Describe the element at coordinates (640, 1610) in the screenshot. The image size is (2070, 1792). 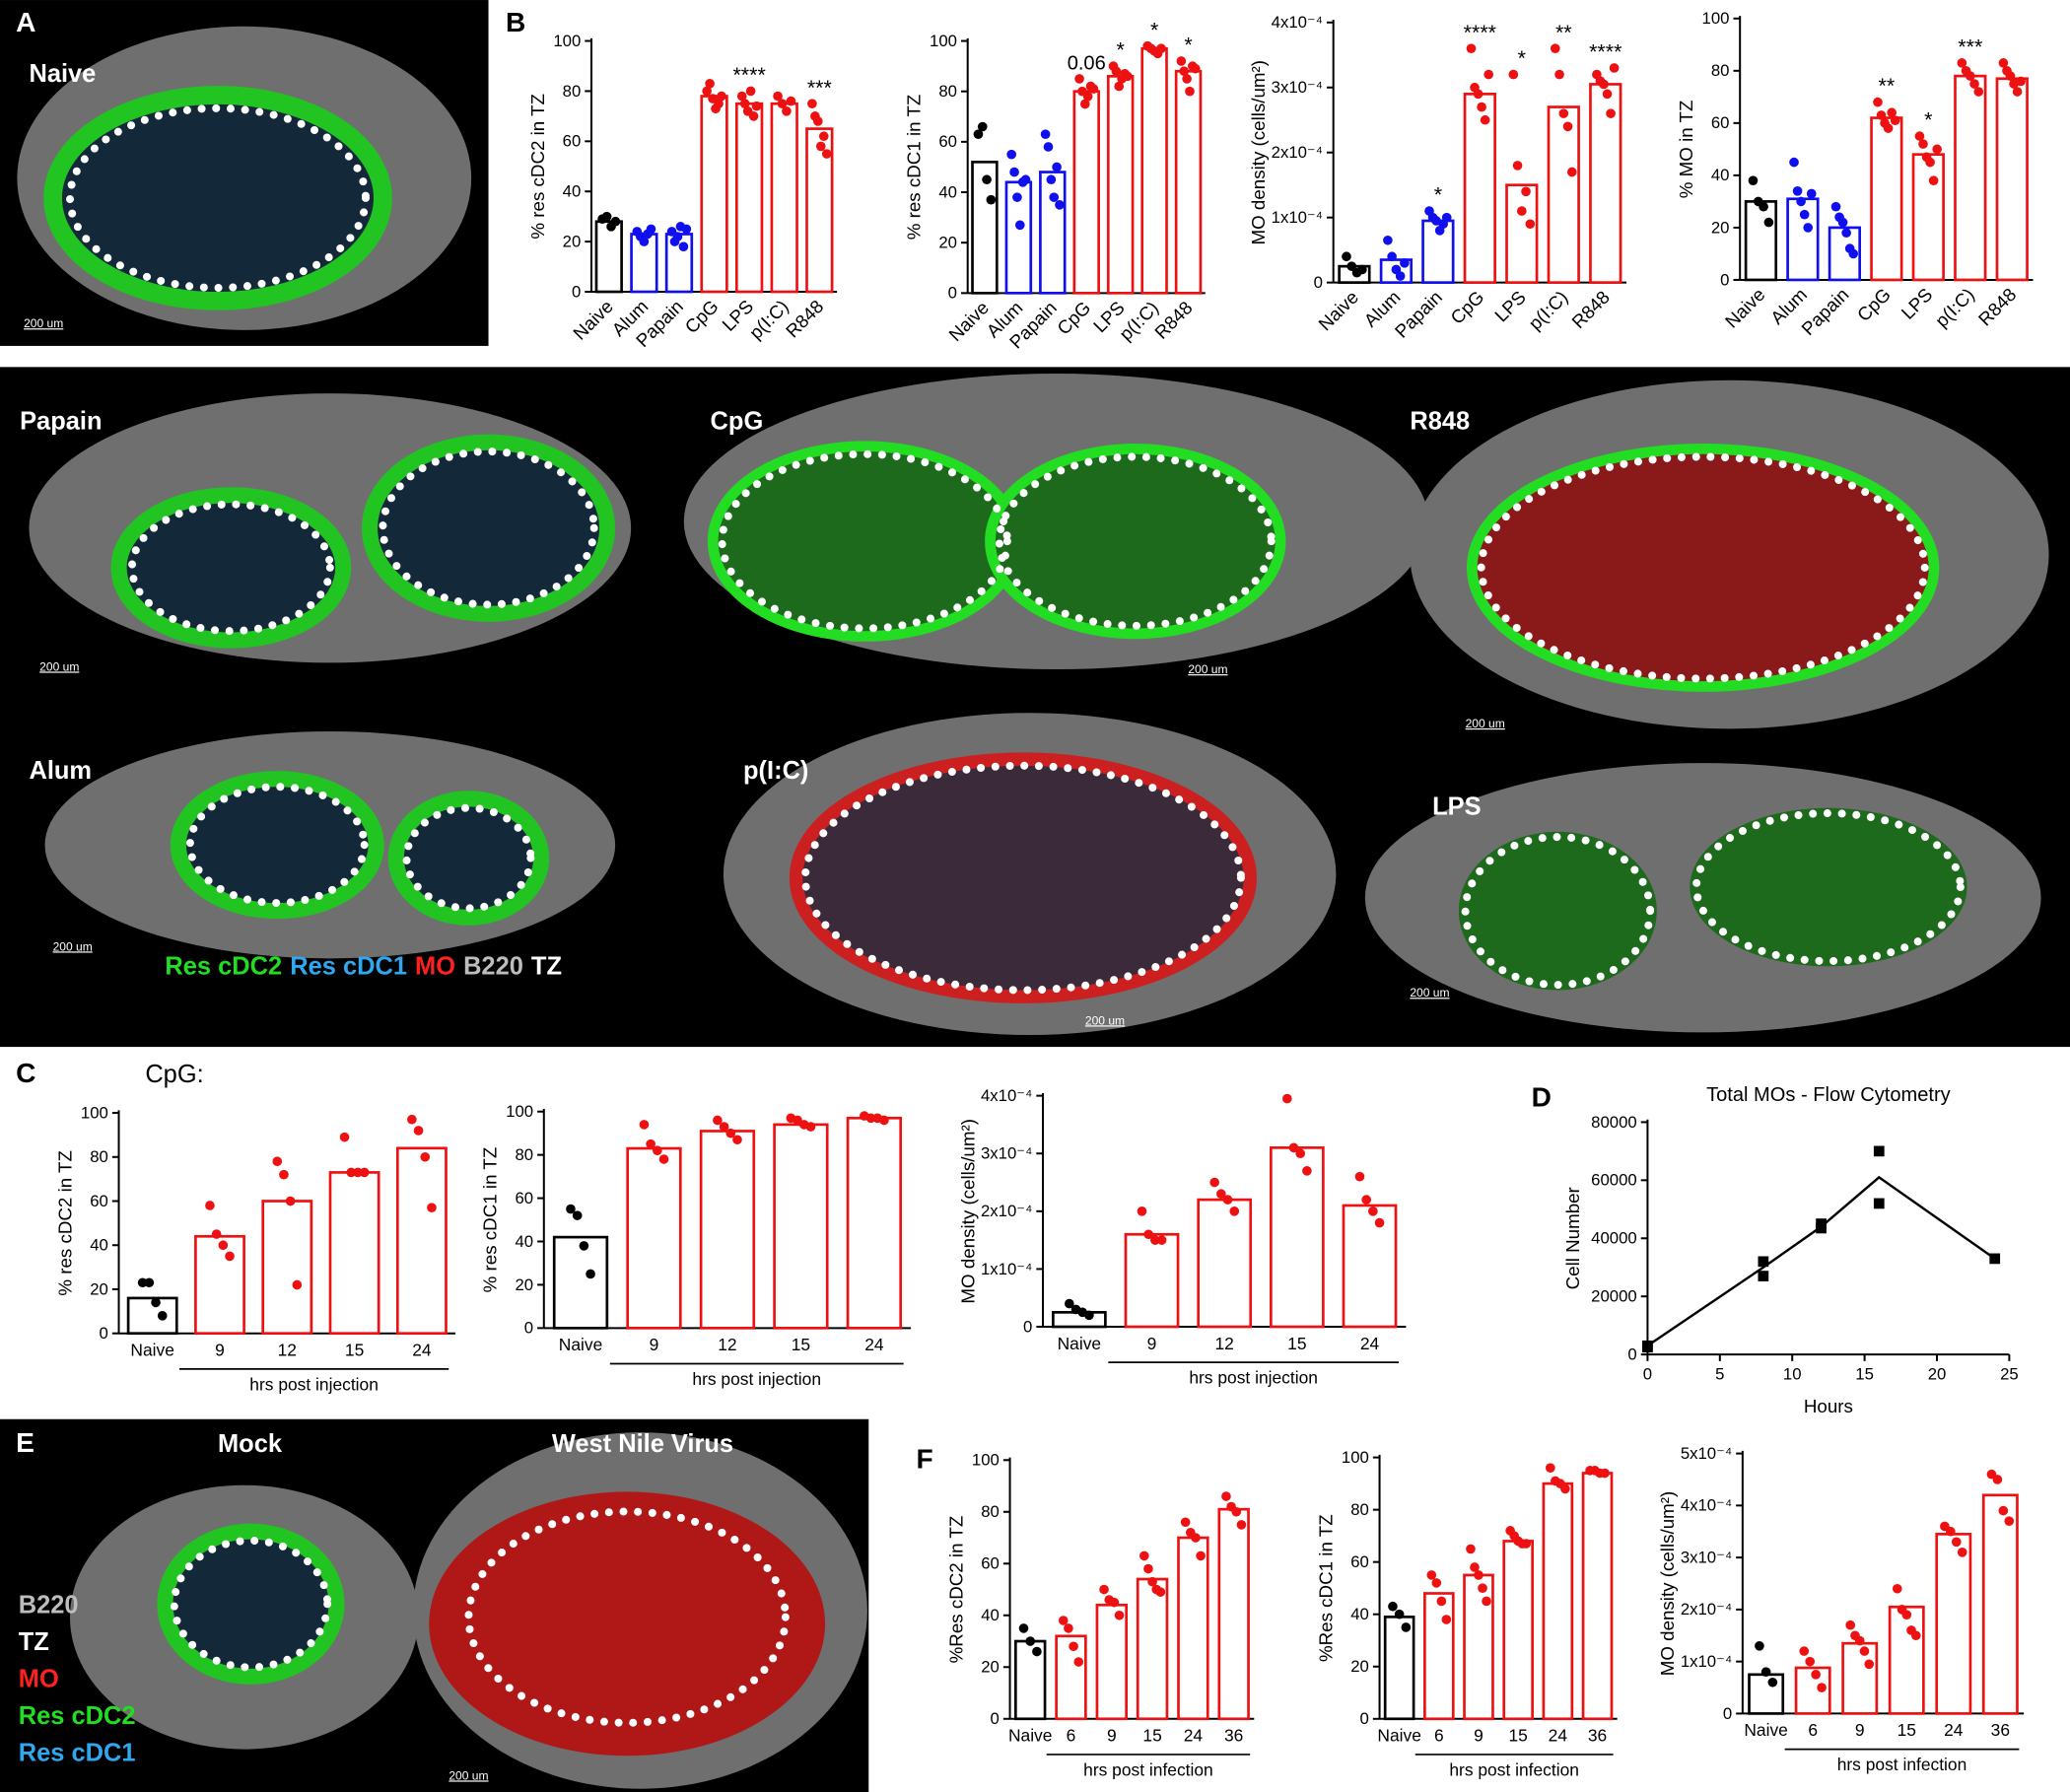
I see `tissue-wnv` at that location.